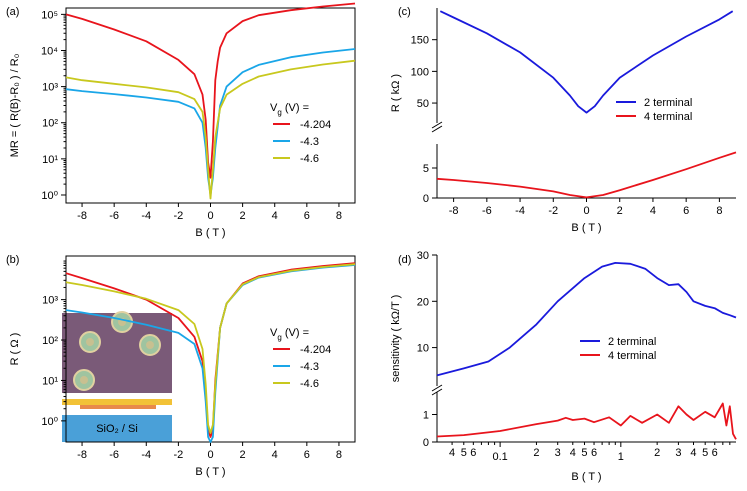 The width and height of the screenshot is (747, 491). What do you see at coordinates (404, 260) in the screenshot?
I see `panel-label-d: (d)` at bounding box center [404, 260].